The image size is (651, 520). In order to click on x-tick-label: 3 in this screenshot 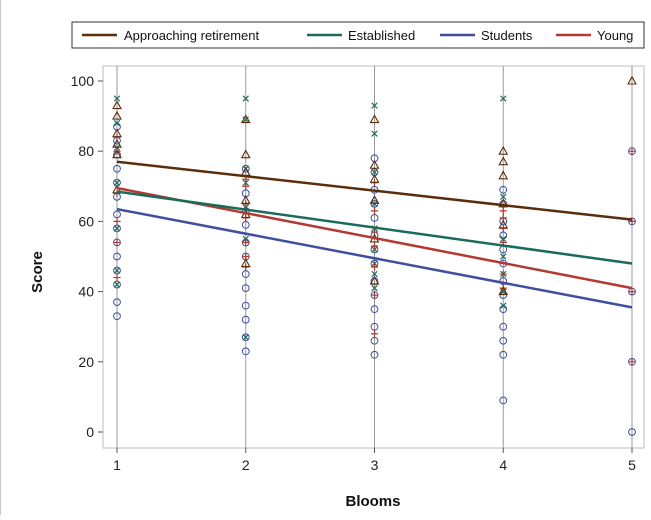, I will do `click(375, 465)`.